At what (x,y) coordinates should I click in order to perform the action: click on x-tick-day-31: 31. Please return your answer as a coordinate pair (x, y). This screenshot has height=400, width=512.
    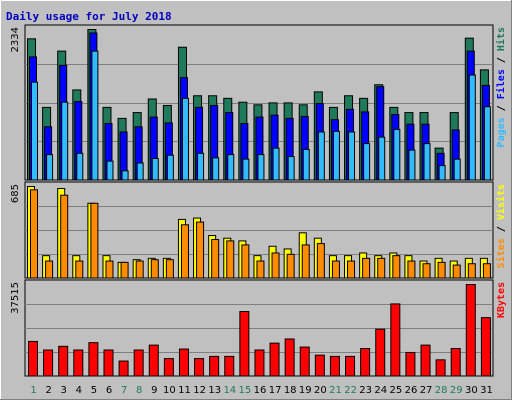
    Looking at the image, I should click on (486, 390).